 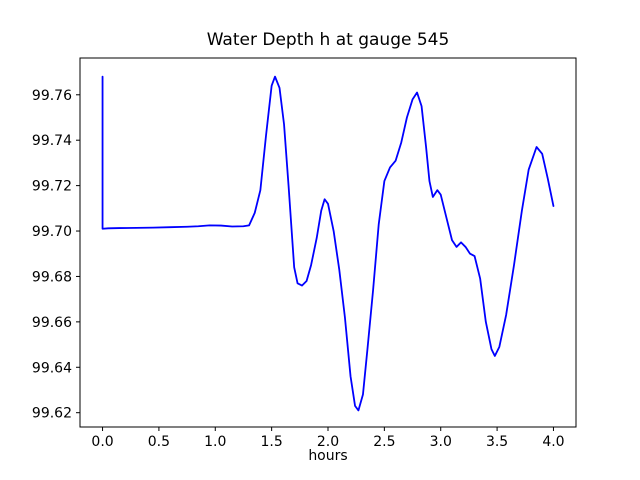 I want to click on y-tick-label: 99.62, so click(x=52, y=414).